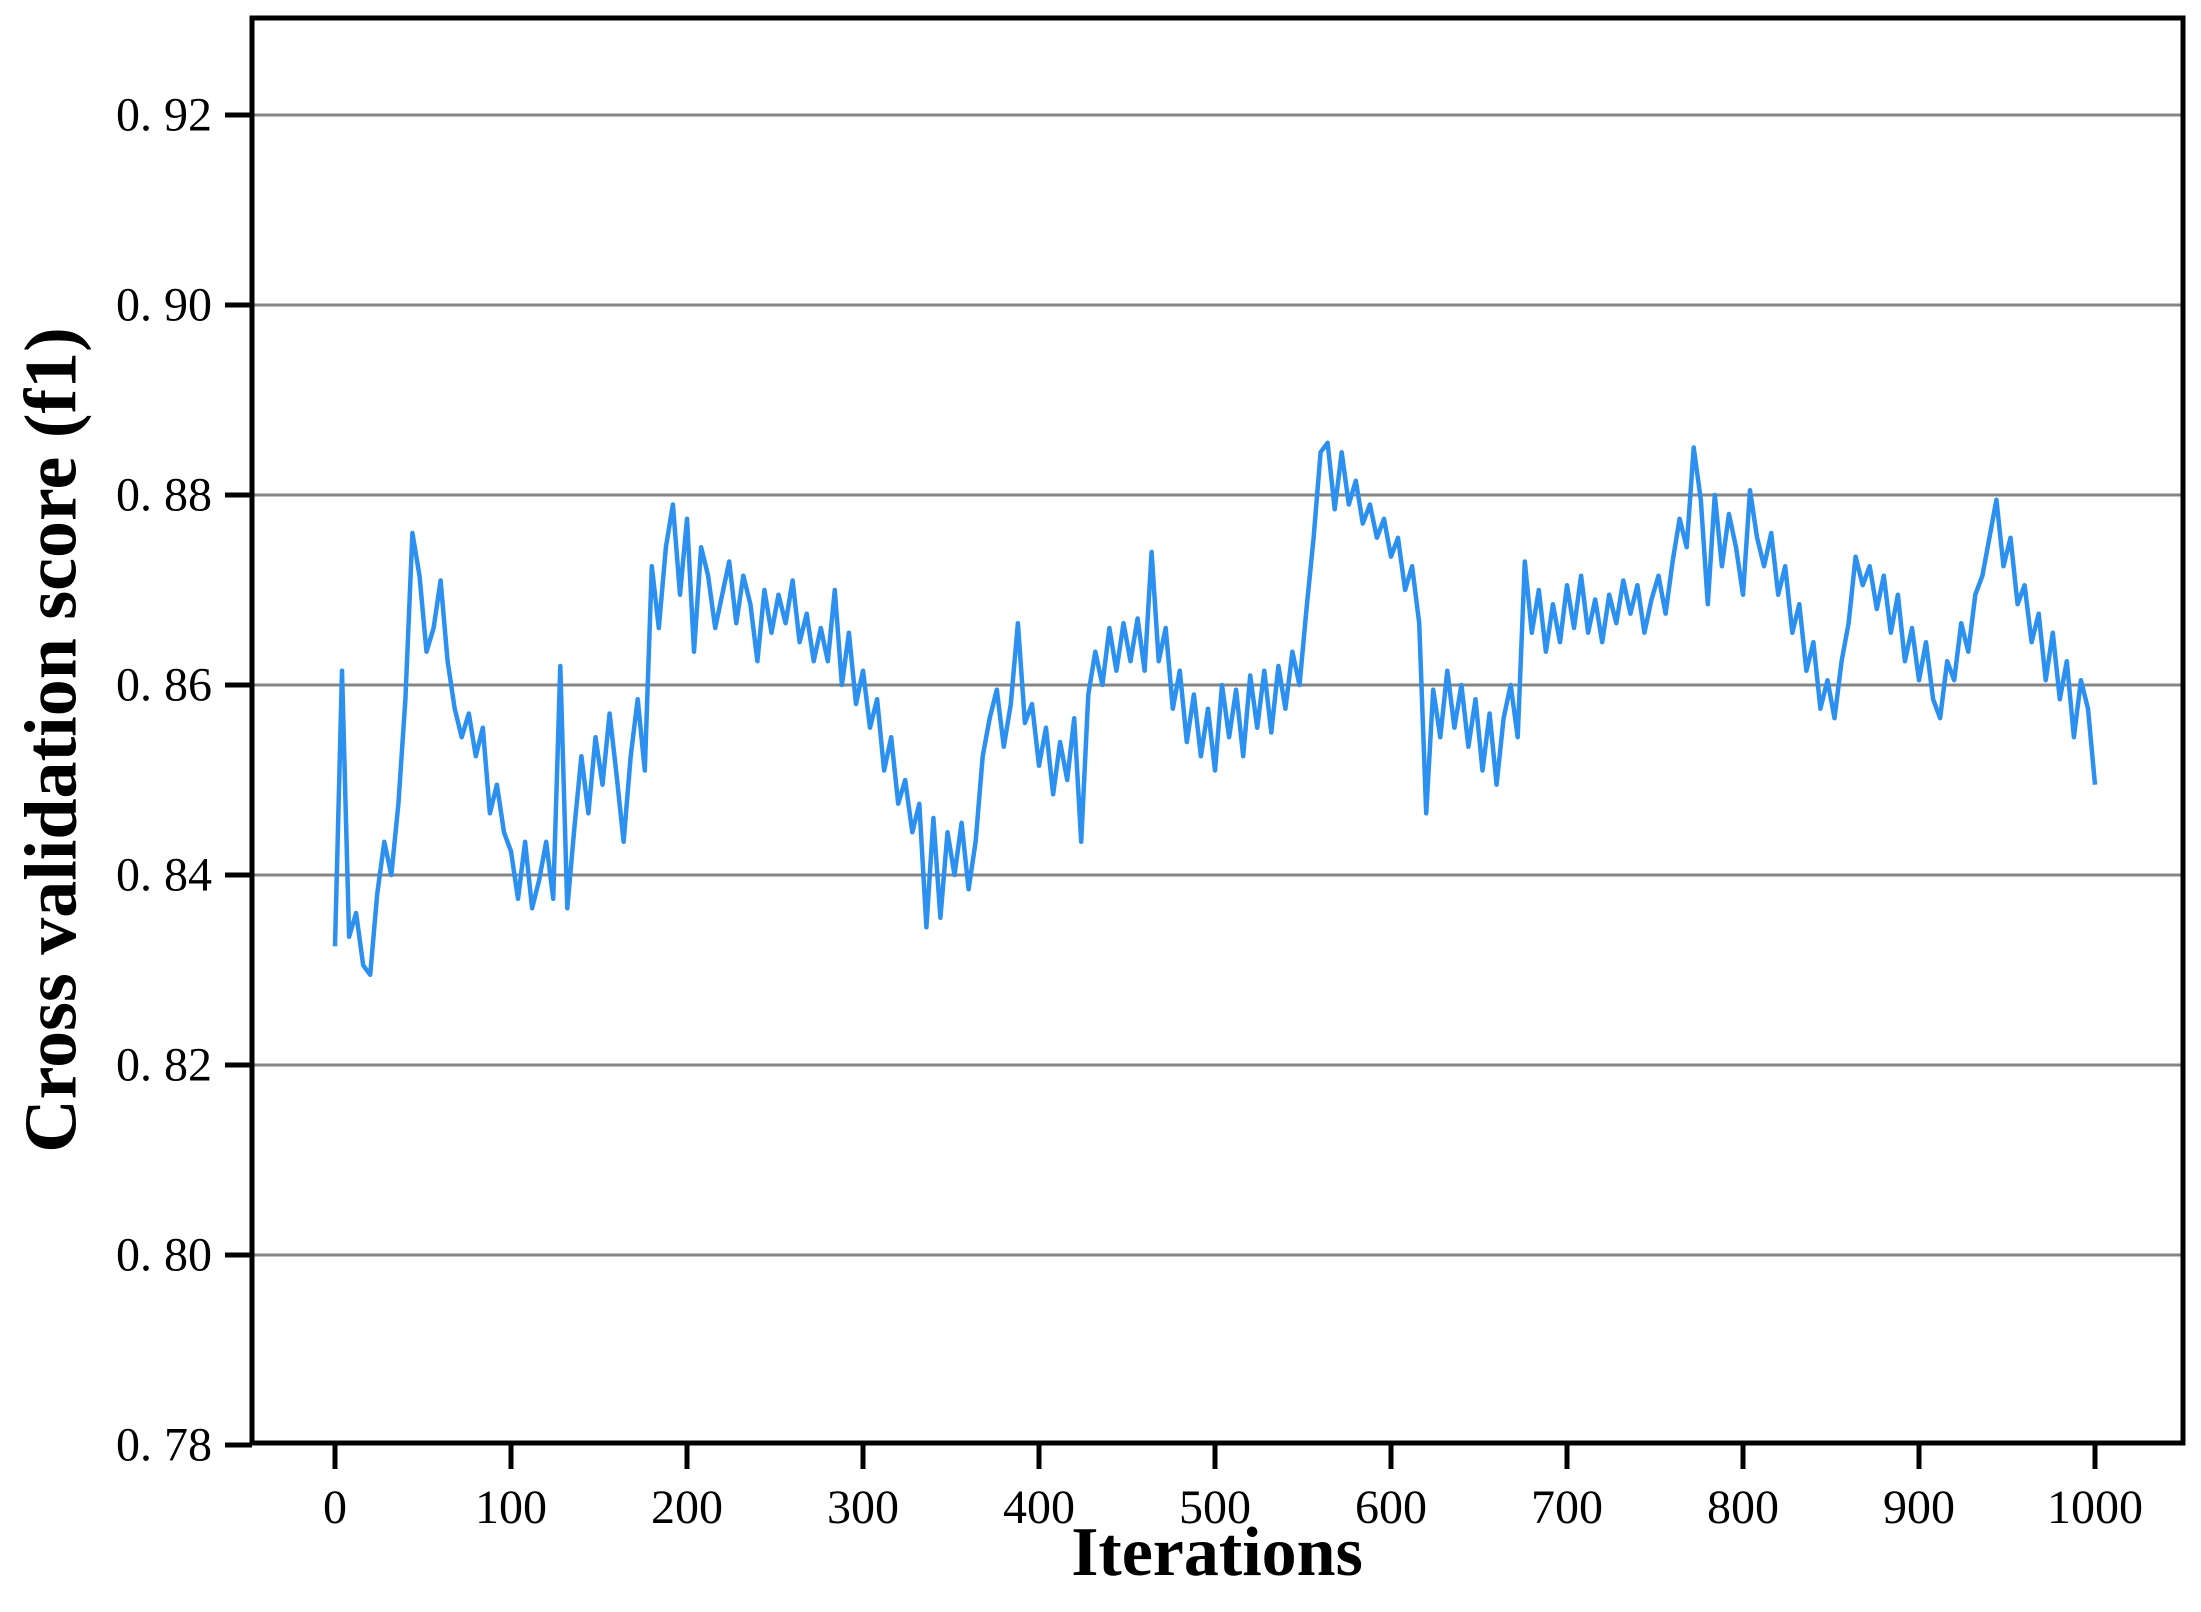  Describe the element at coordinates (2095, 1507) in the screenshot. I see `x-tick-label: 1000` at that location.